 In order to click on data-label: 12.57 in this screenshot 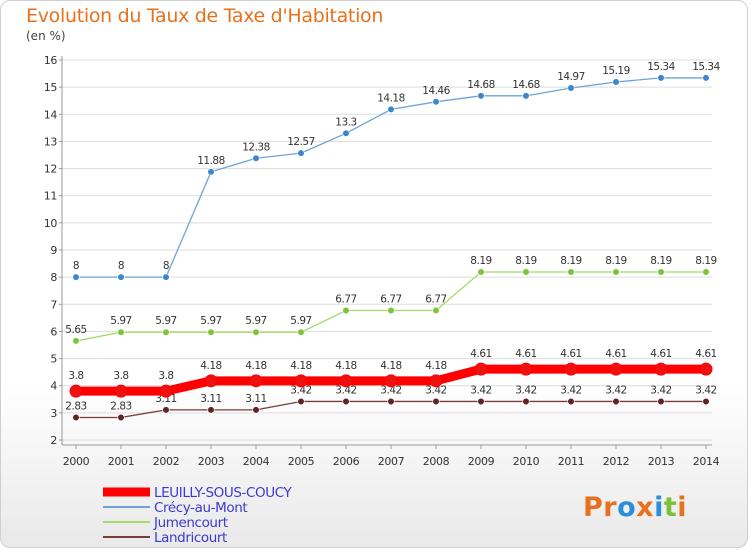, I will do `click(301, 142)`.